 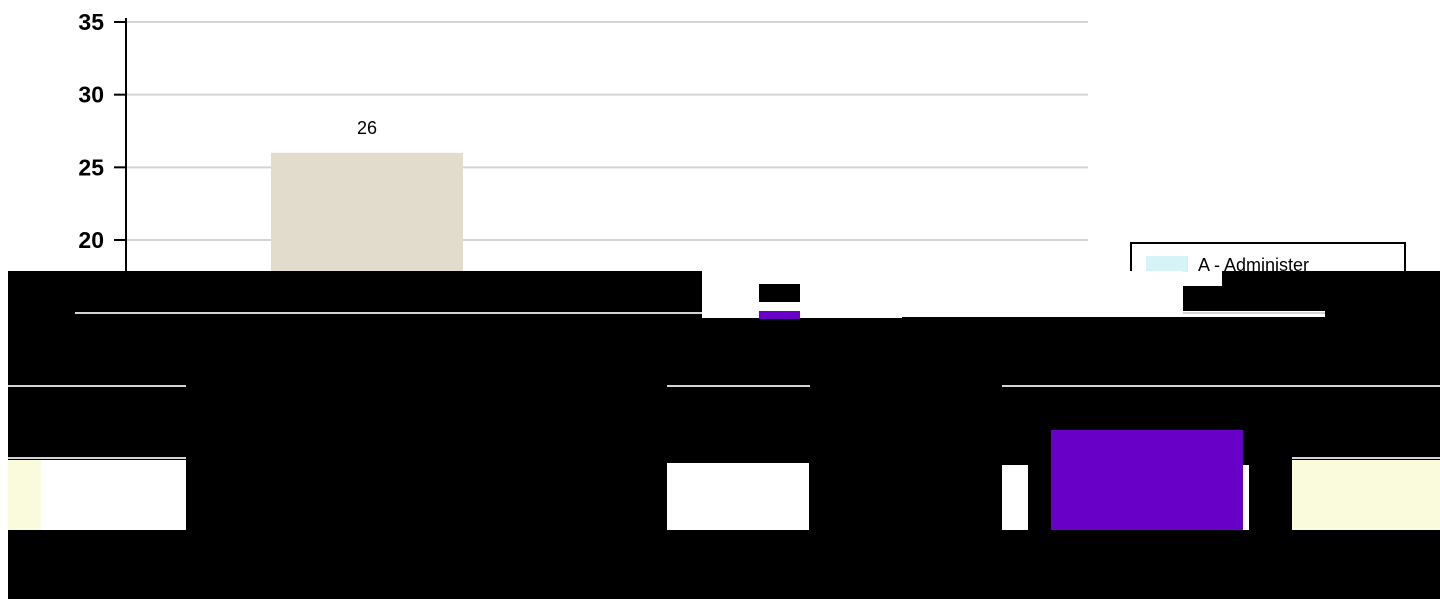 What do you see at coordinates (91, 167) in the screenshot?
I see `y-tick-label: 25` at bounding box center [91, 167].